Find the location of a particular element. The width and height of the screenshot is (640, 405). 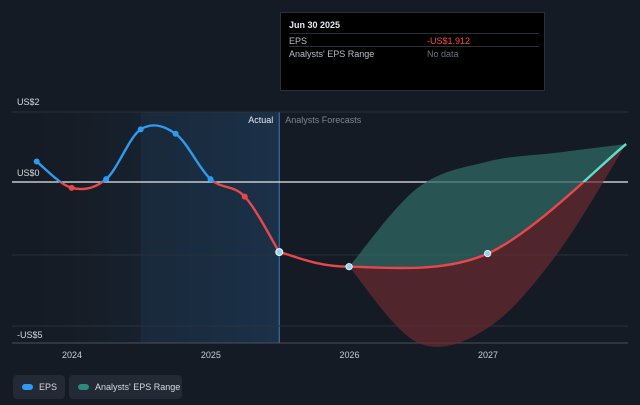

section-label-forecast: Analysts Forecasts is located at coordinates (323, 120).